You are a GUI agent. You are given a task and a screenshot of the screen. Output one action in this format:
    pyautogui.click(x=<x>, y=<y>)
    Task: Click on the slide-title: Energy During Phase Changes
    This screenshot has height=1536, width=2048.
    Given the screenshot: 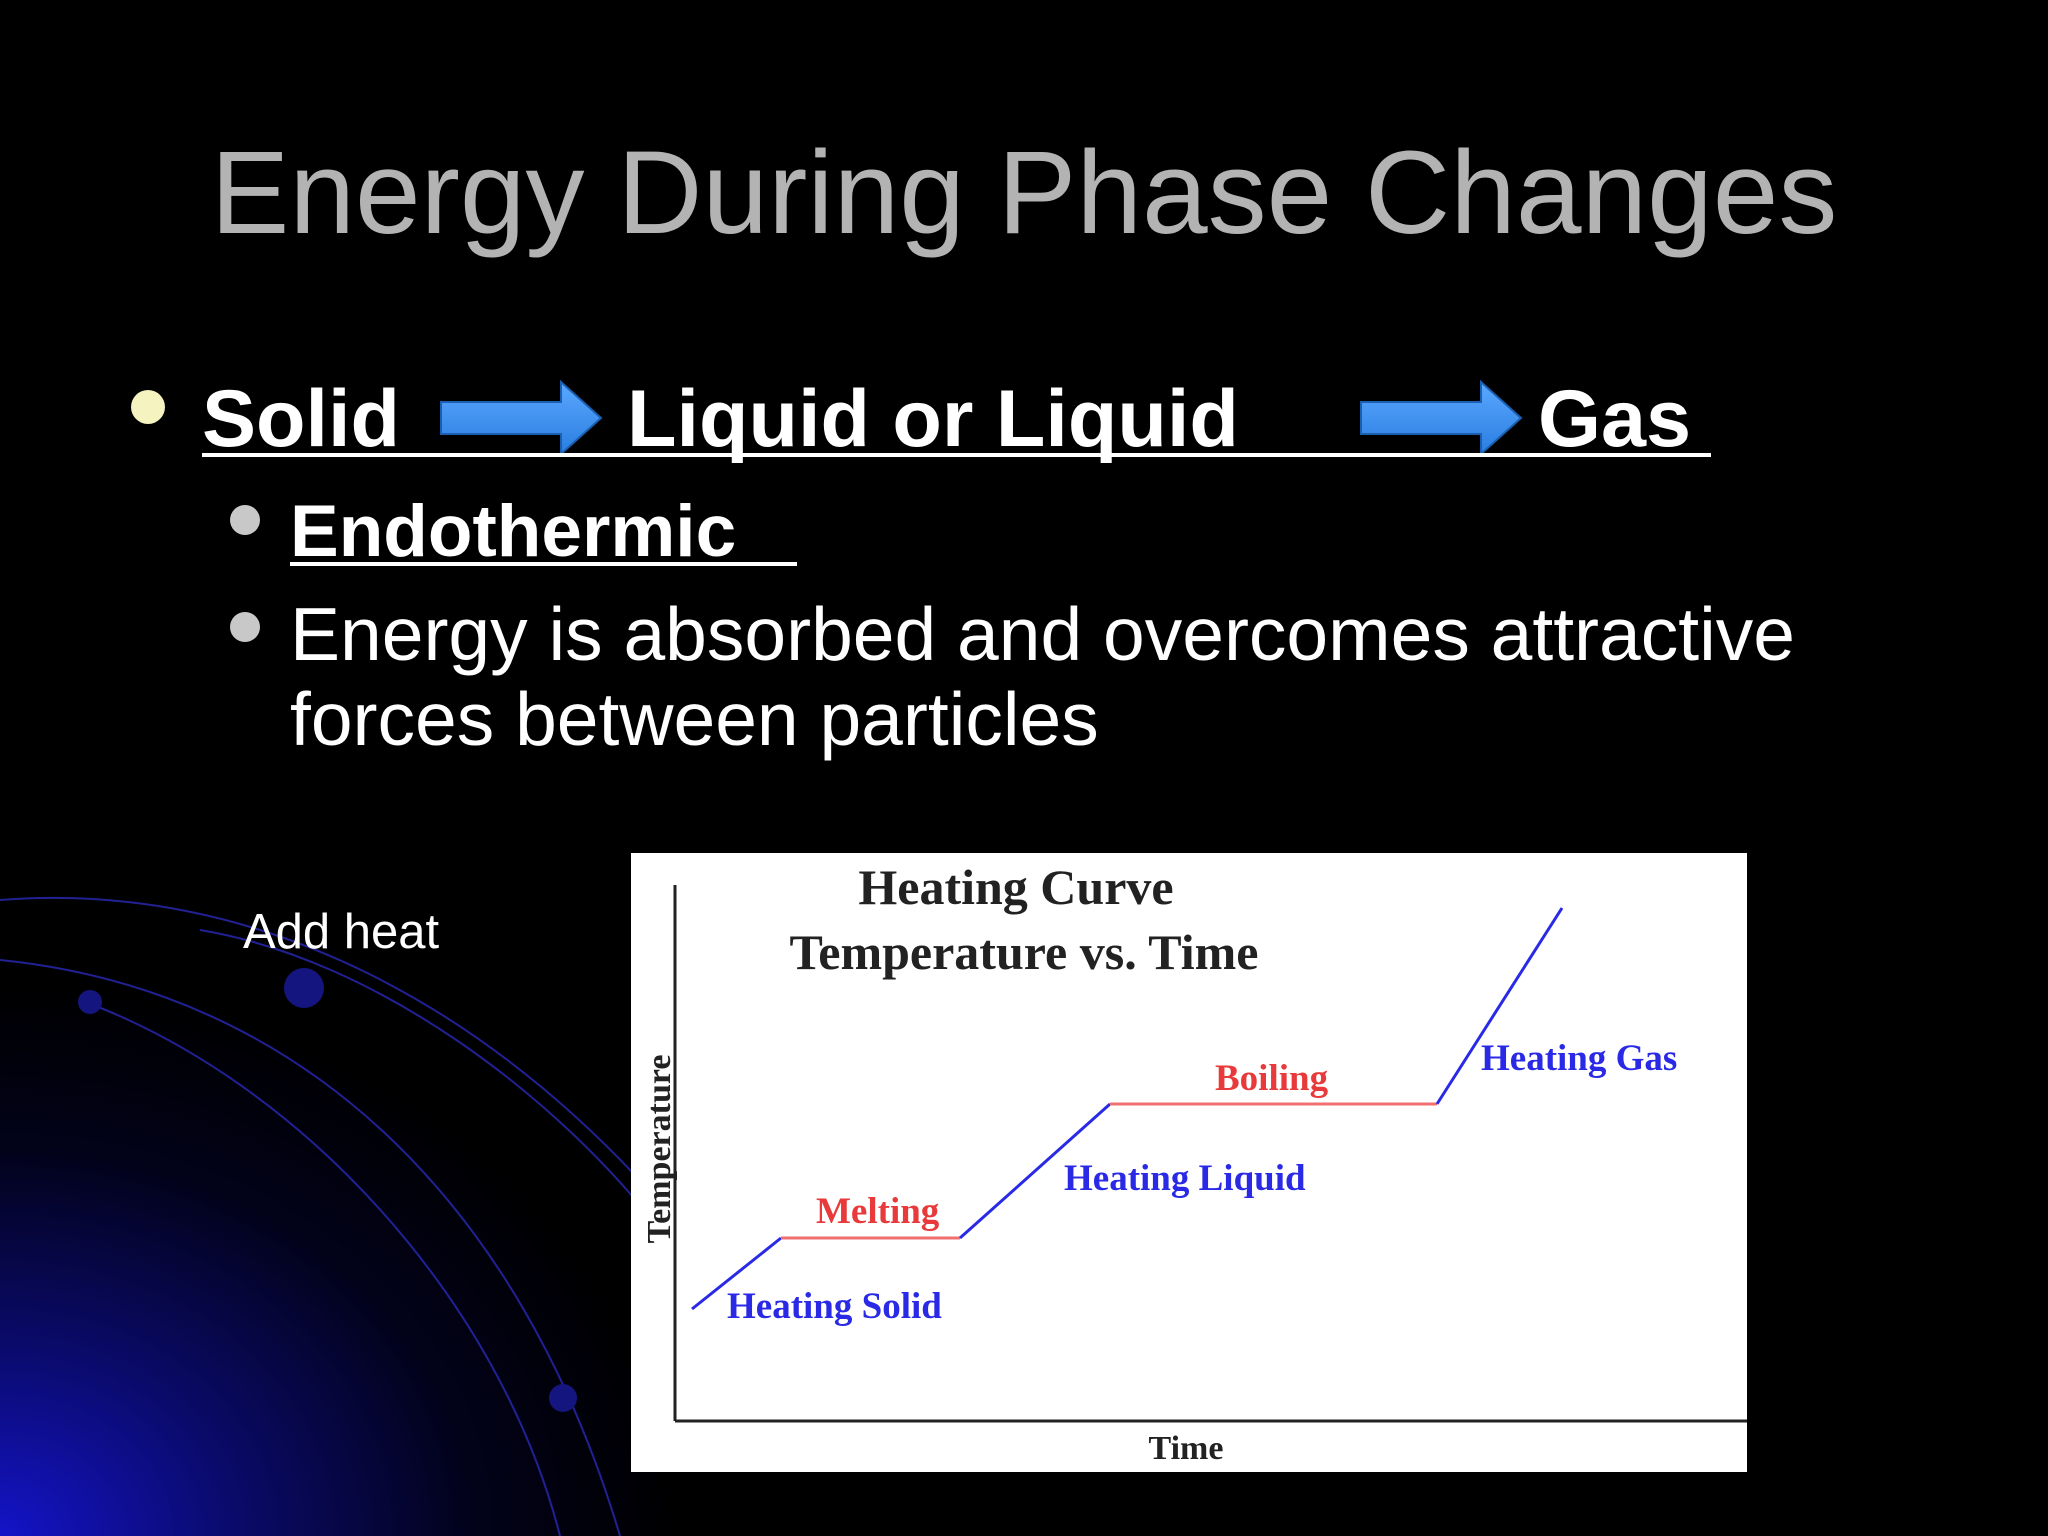 What is the action you would take?
    pyautogui.click(x=1024, y=193)
    